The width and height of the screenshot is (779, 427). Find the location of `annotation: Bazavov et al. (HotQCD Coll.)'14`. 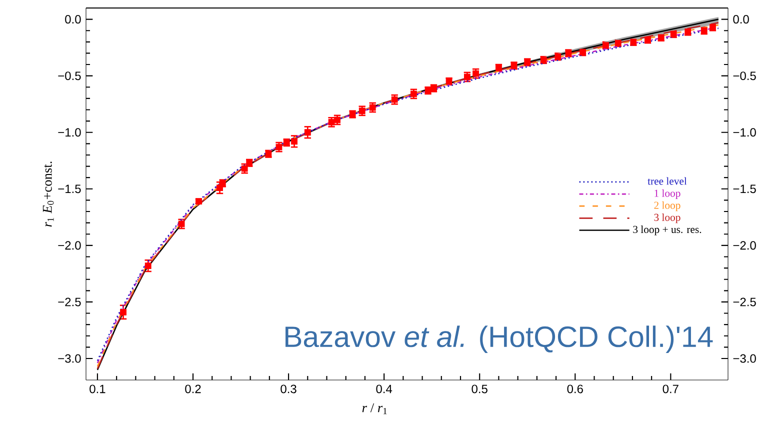

annotation: Bazavov et al. (HotQCD Coll.)'14 is located at coordinates (499, 339).